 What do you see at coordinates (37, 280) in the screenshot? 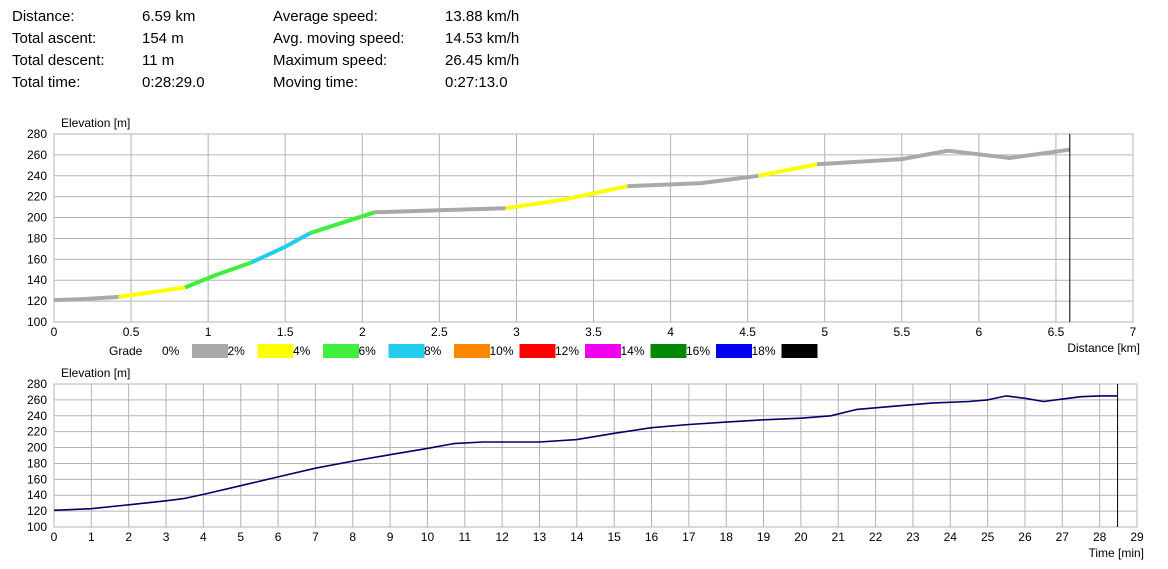
I see `y-tick-label: 140` at bounding box center [37, 280].